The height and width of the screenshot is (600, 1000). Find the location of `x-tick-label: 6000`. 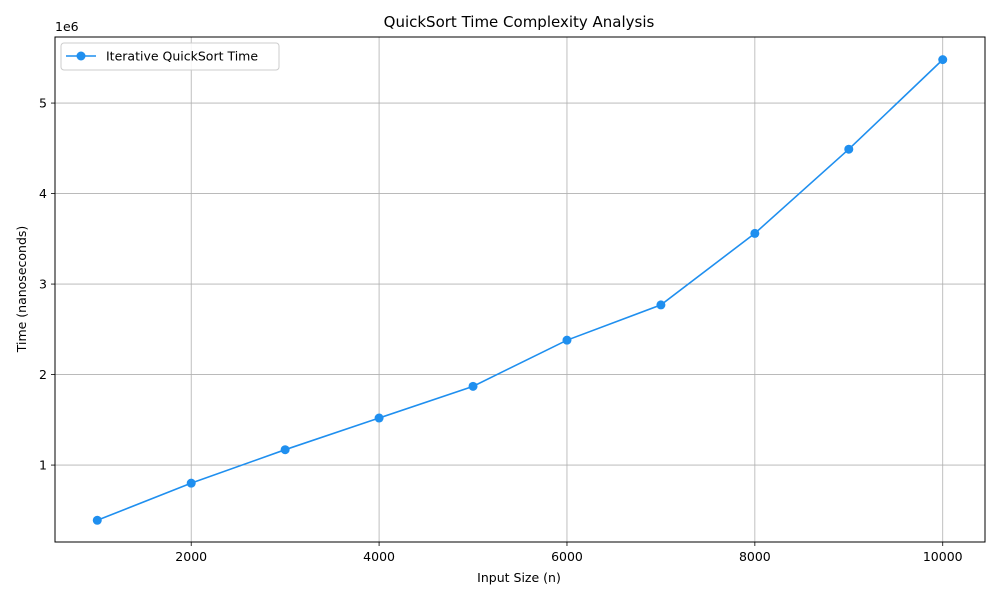

x-tick-label: 6000 is located at coordinates (567, 556).